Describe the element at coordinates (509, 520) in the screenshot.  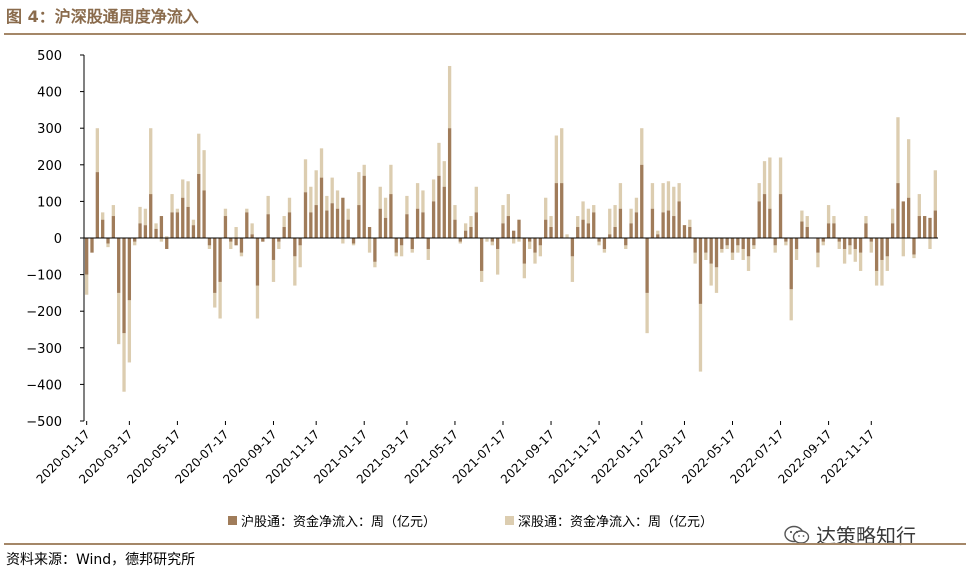
I see `legend-sz-swatch` at that location.